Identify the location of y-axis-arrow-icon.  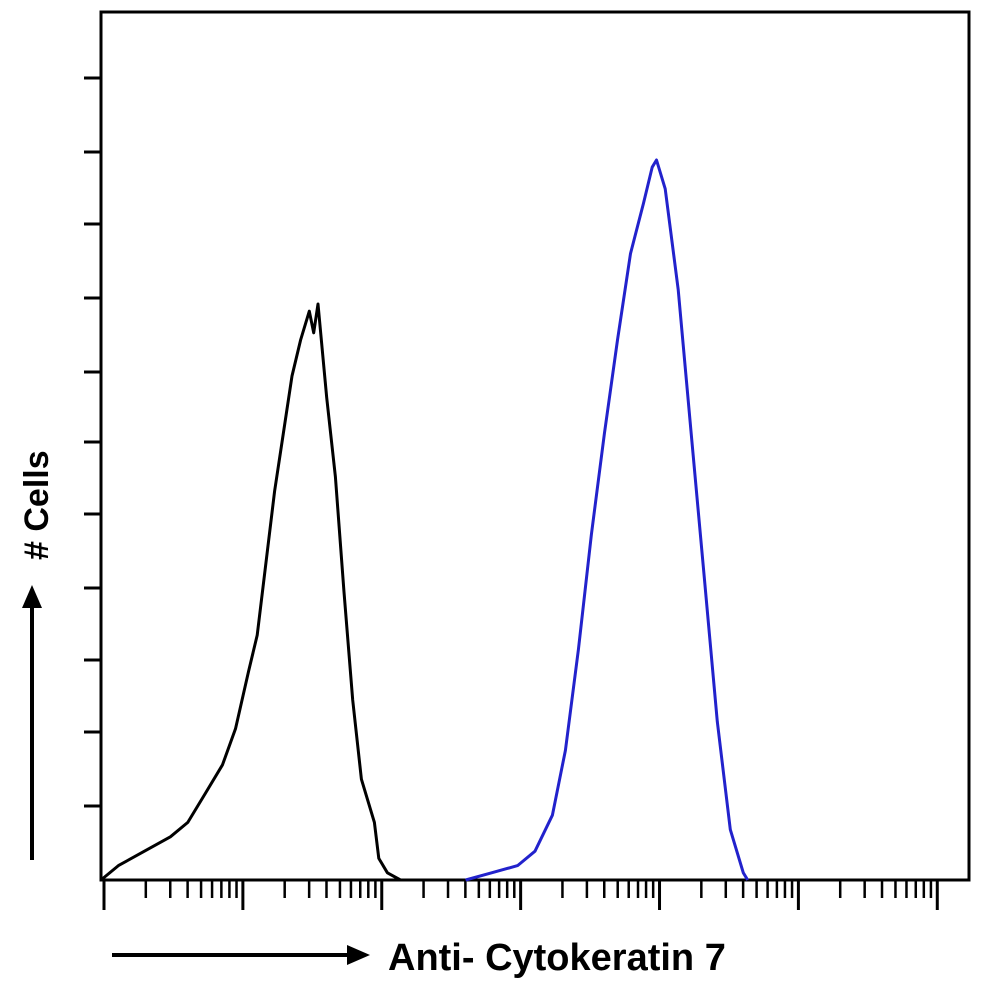
(32, 722).